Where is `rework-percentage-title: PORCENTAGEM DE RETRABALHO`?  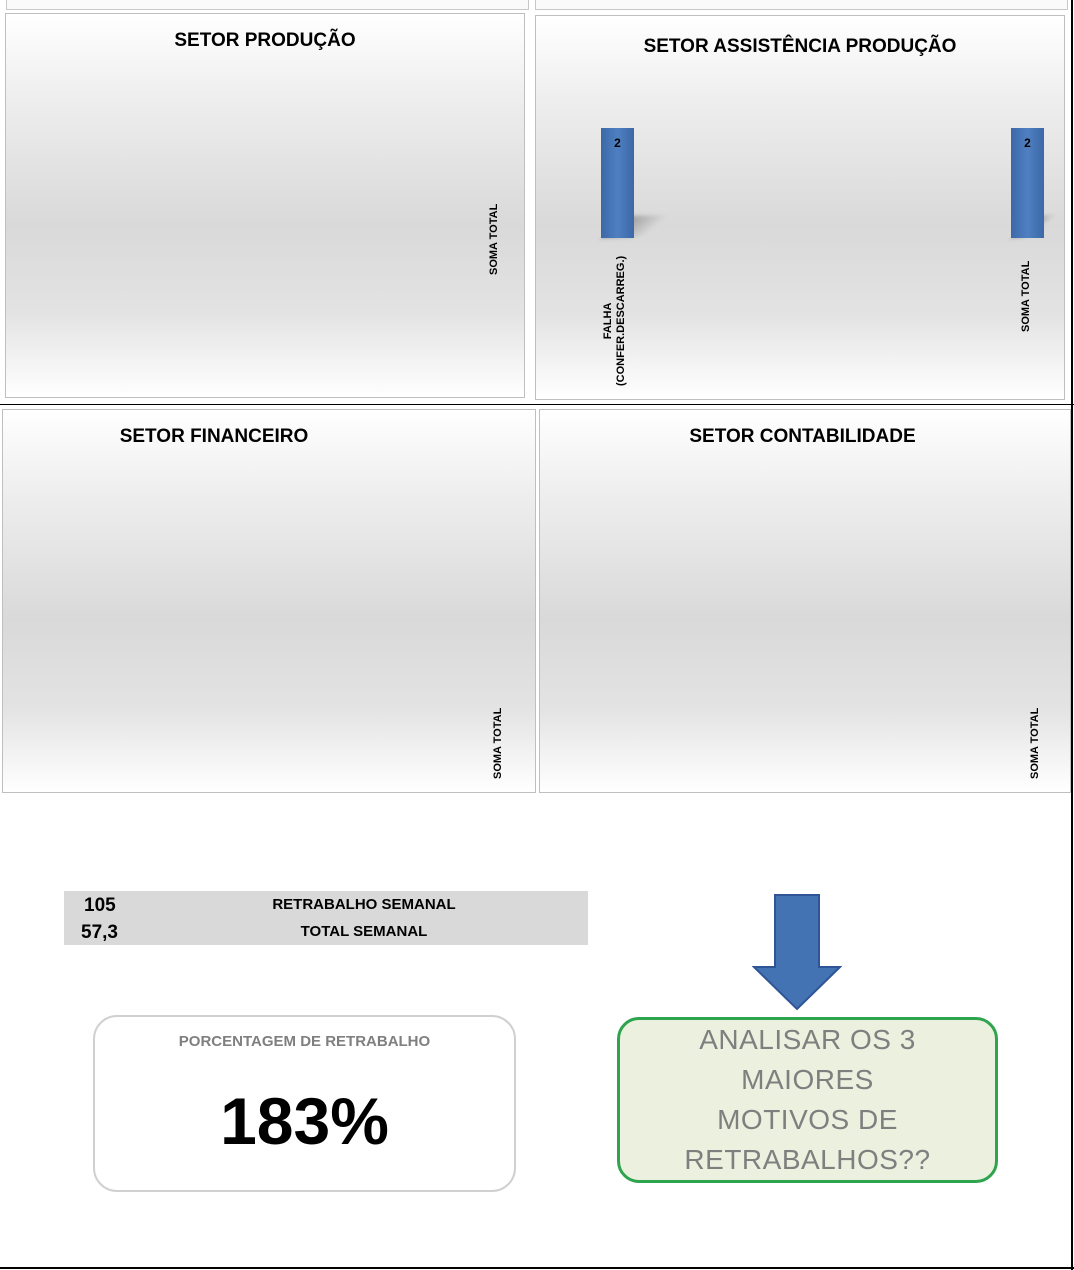
rework-percentage-title: PORCENTAGEM DE RETRABALHO is located at coordinates (304, 1041).